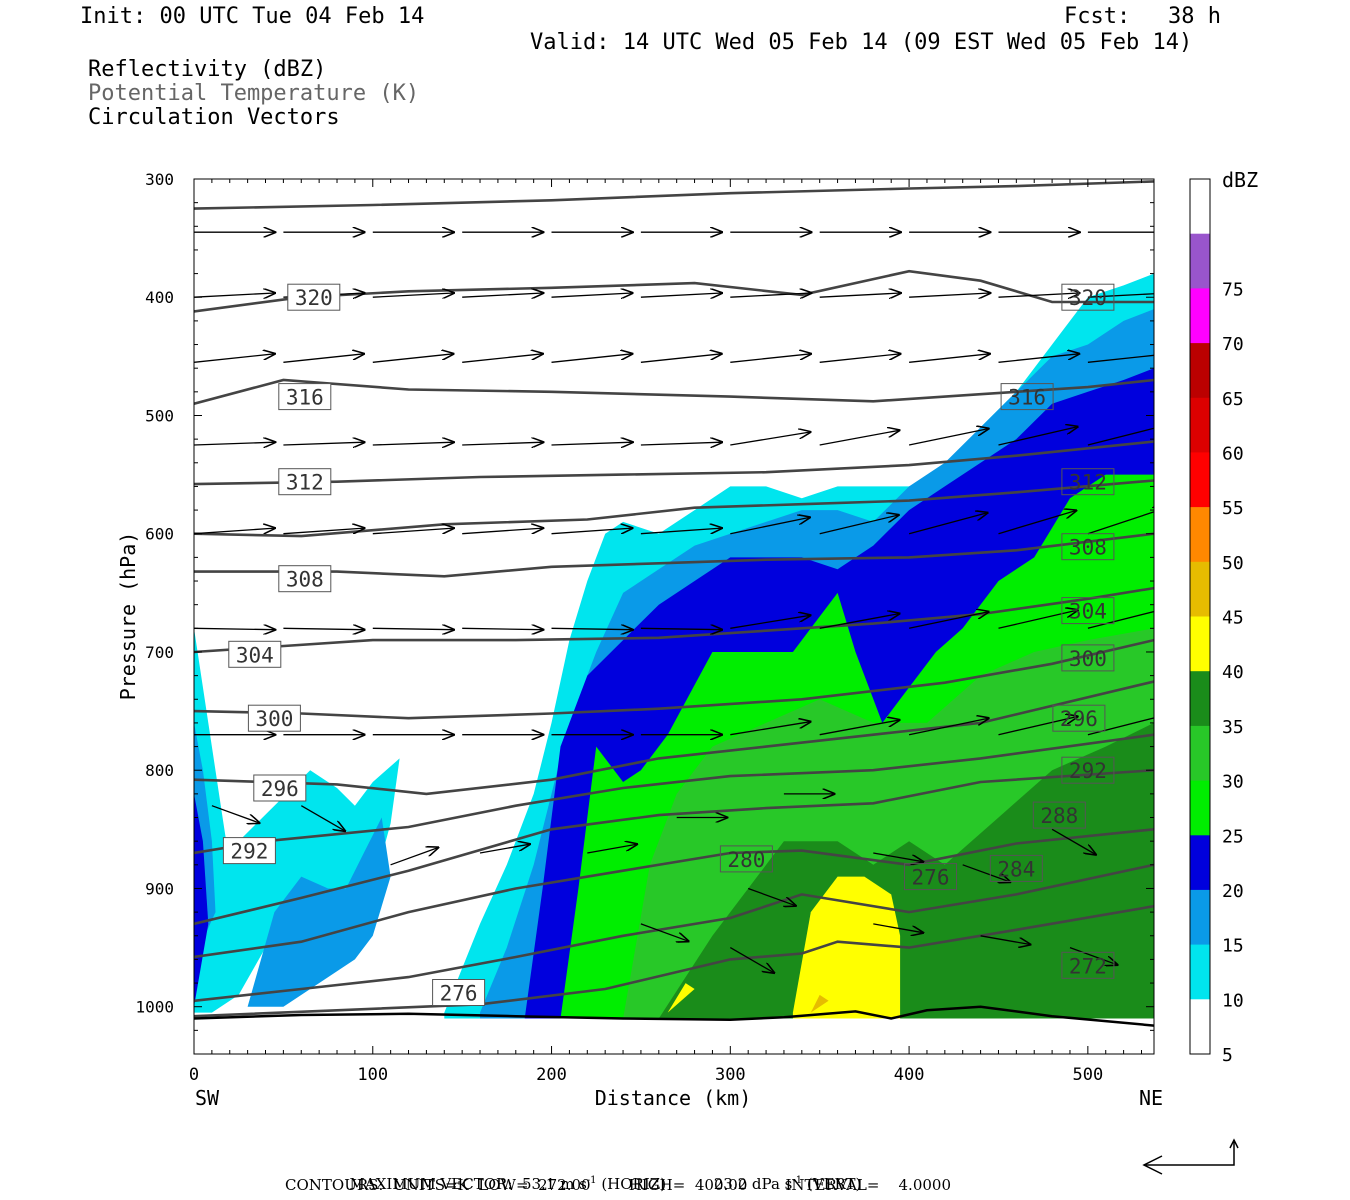 The image size is (1350, 1200). I want to click on theta-label-308: 308, so click(305, 579).